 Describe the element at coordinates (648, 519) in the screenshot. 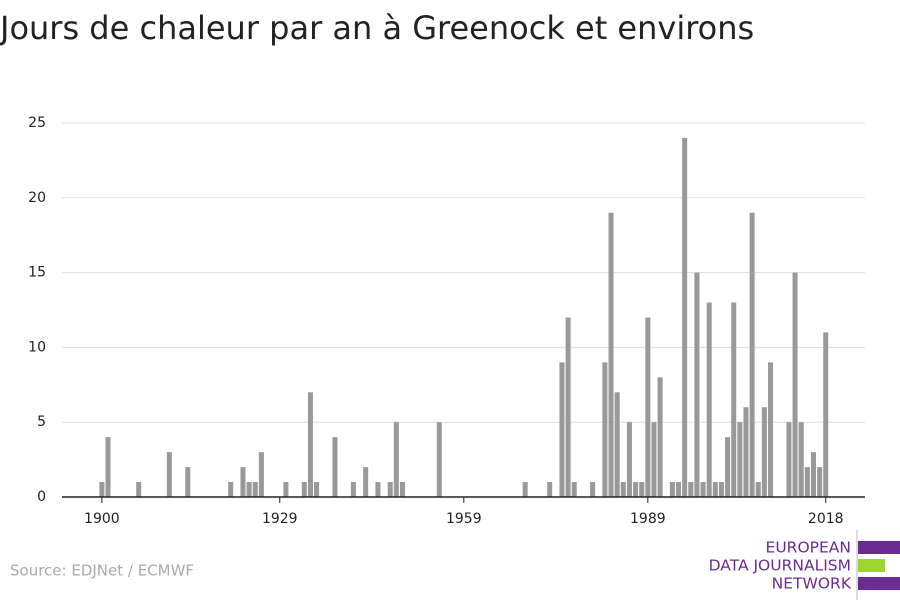

I see `x-tick-label: 1989` at that location.